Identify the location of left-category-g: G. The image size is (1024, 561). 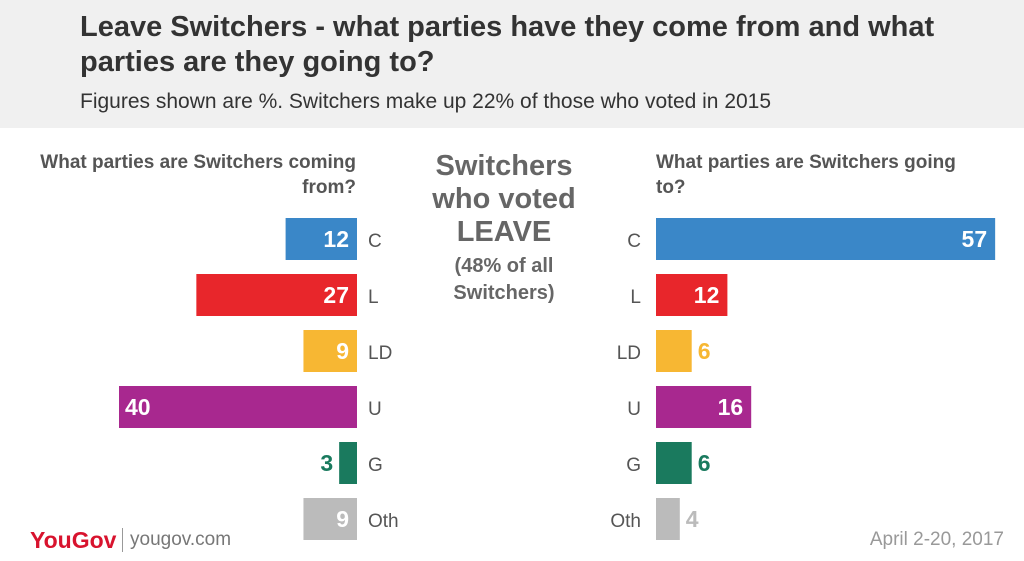
(375, 465).